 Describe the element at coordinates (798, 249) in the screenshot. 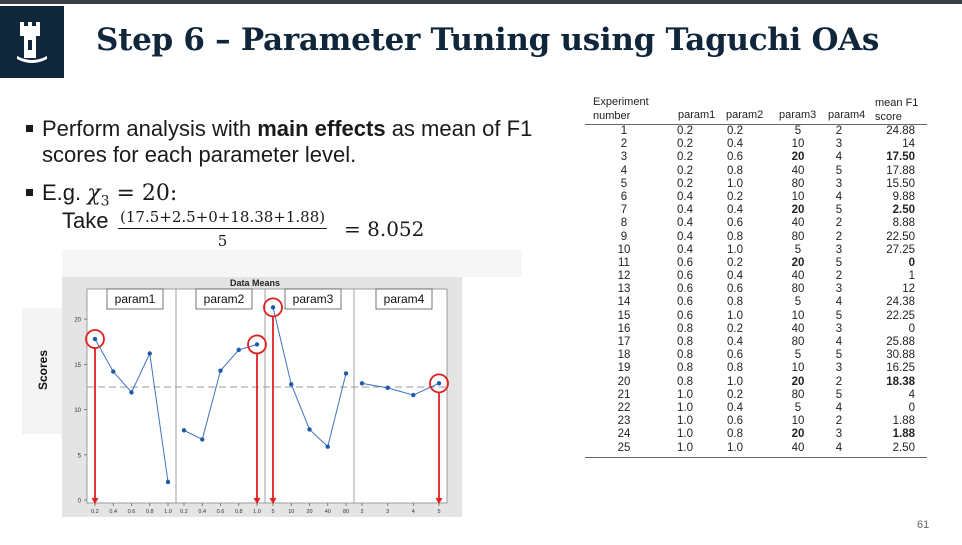

I see `cell-param3: 5` at that location.